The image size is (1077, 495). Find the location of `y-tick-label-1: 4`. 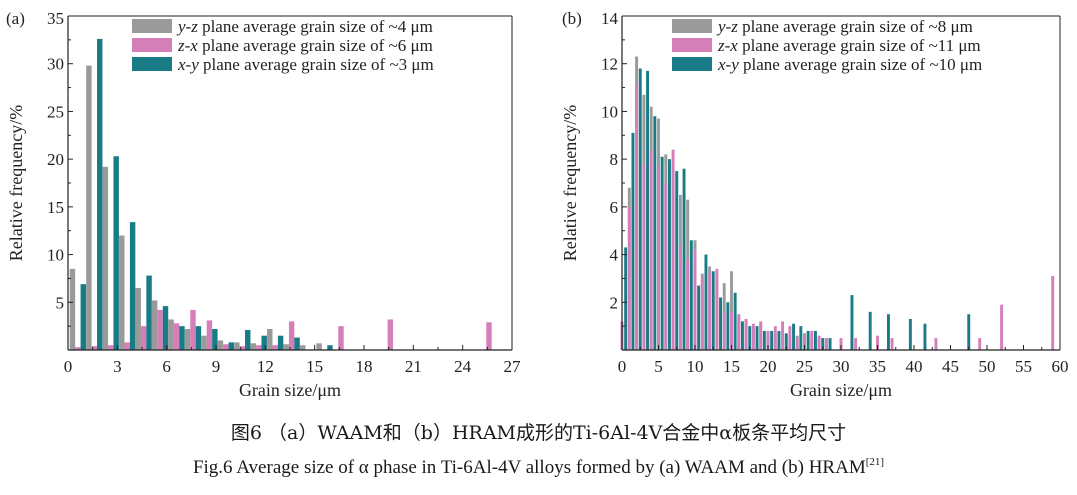

y-tick-label-1: 4 is located at coordinates (614, 255).